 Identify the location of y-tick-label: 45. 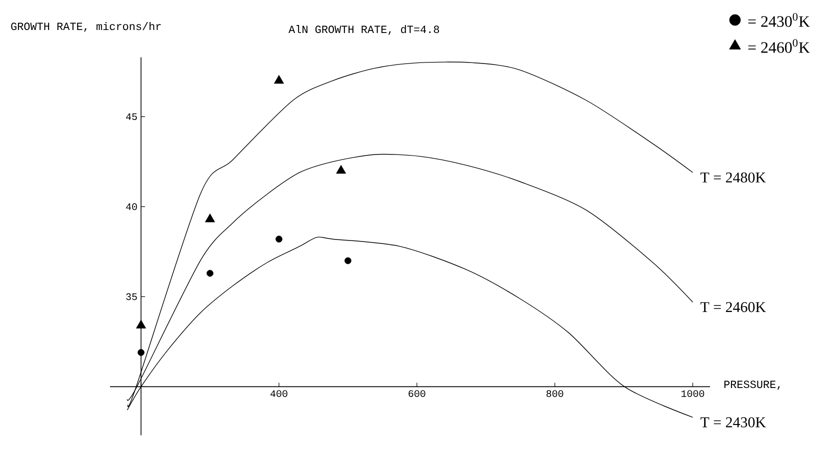
(131, 116).